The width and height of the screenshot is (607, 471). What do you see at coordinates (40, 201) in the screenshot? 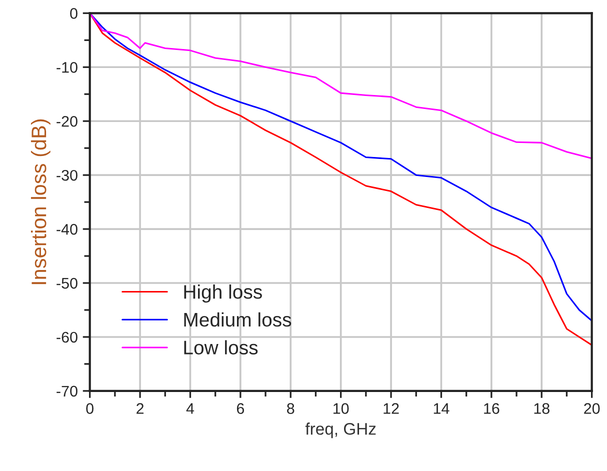
I see `y-axis-title: Insertion loss (dB)` at bounding box center [40, 201].